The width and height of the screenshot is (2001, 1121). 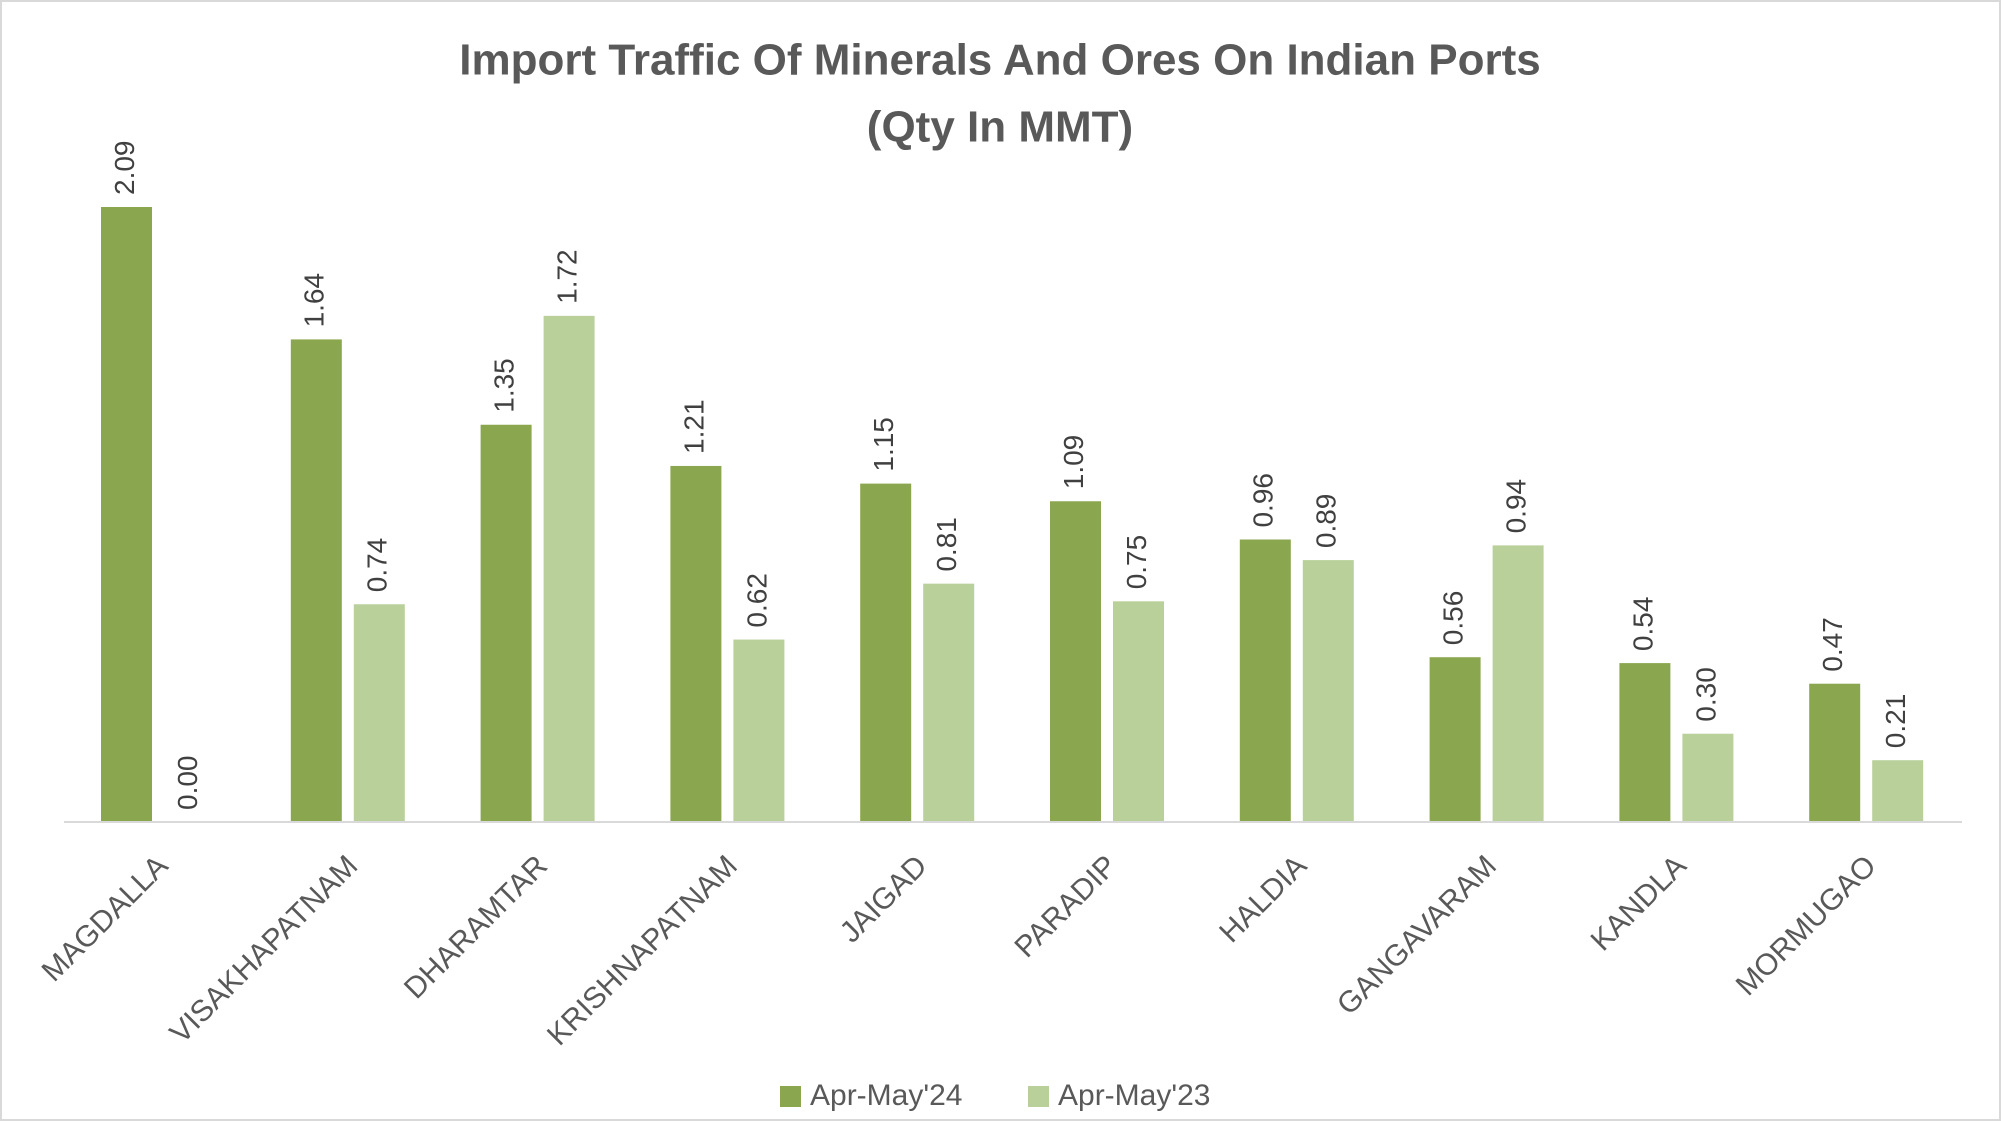 What do you see at coordinates (1705, 694) in the screenshot?
I see `value-label: 0.30` at bounding box center [1705, 694].